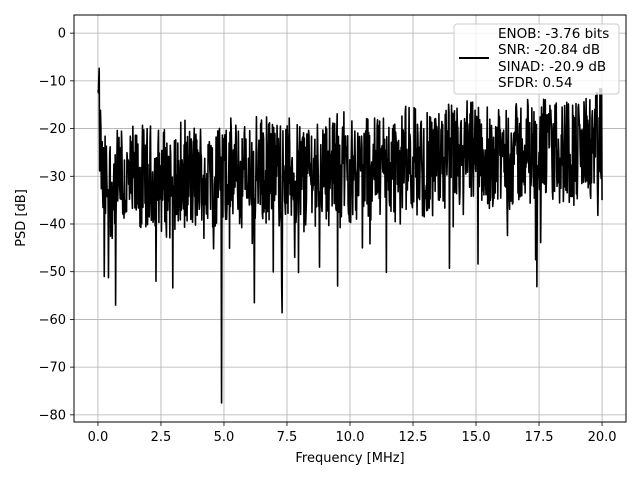  I want to click on legend-text-enob: ENOB: -3.76 bits, so click(553, 34).